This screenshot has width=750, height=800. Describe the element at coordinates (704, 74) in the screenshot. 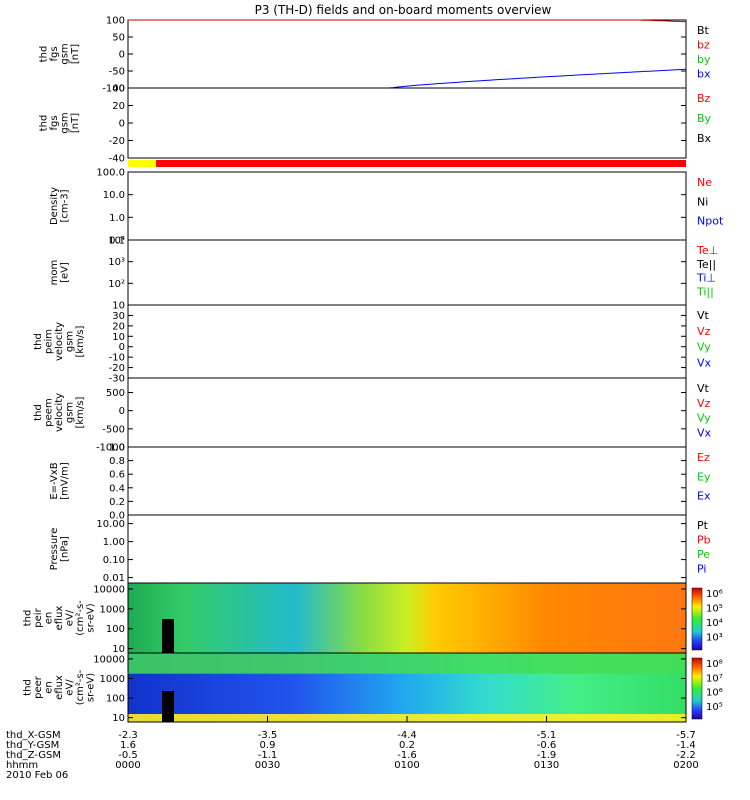

I see `legend-entry: bx` at that location.